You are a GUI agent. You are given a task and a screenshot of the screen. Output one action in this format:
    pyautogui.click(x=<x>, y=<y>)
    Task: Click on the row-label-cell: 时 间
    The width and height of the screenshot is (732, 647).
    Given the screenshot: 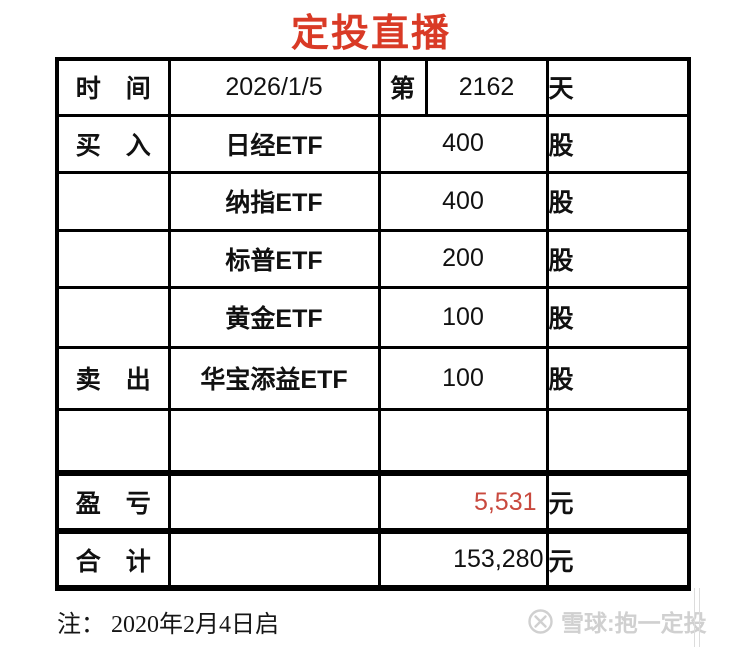 What is the action you would take?
    pyautogui.click(x=113, y=87)
    